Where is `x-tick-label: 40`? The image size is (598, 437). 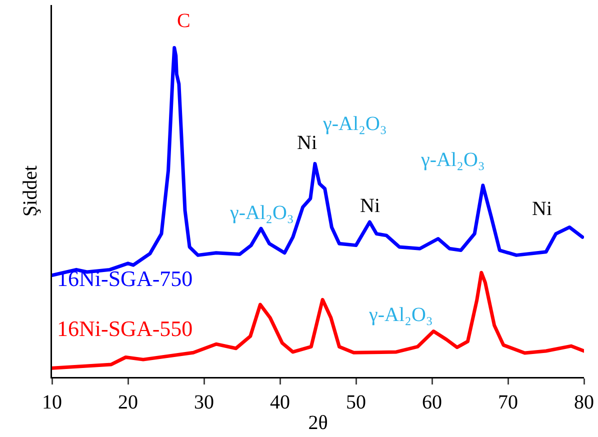
x-tick-label: 40 is located at coordinates (280, 403).